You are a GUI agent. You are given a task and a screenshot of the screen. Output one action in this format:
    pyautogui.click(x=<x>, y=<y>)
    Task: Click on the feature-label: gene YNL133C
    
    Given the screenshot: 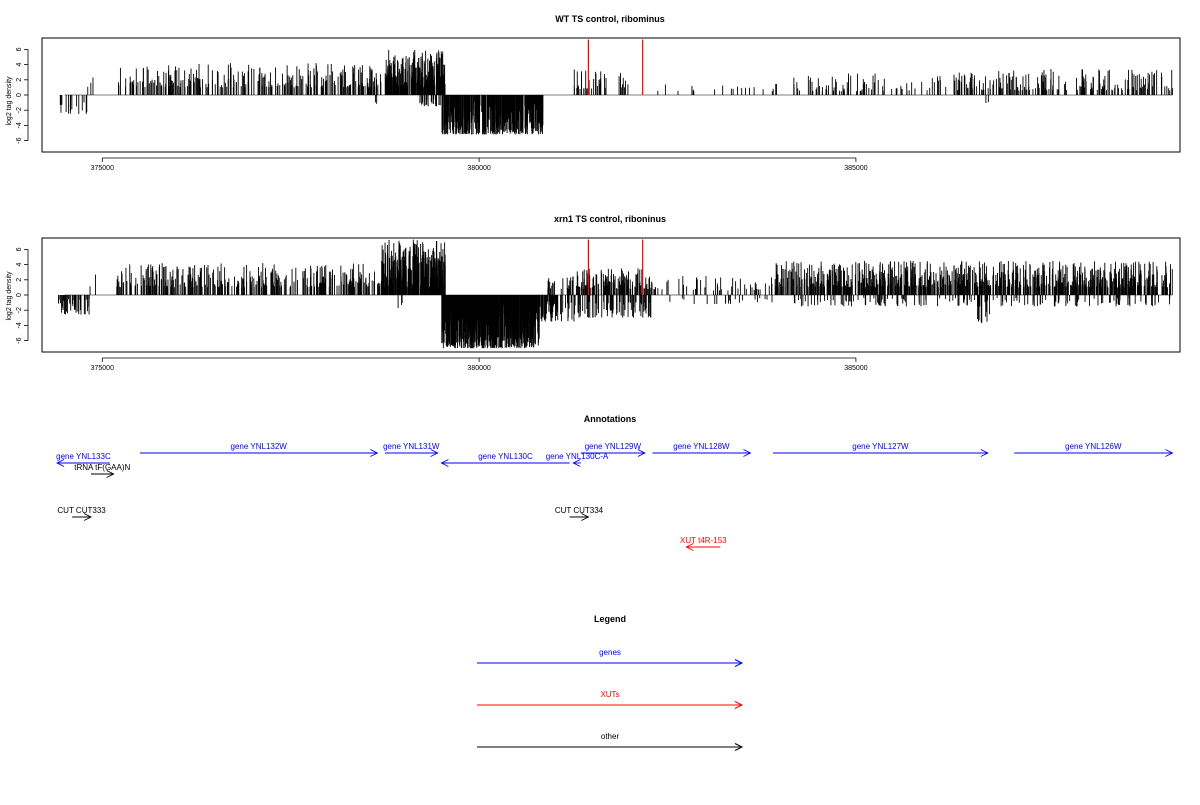 What is the action you would take?
    pyautogui.click(x=83, y=456)
    